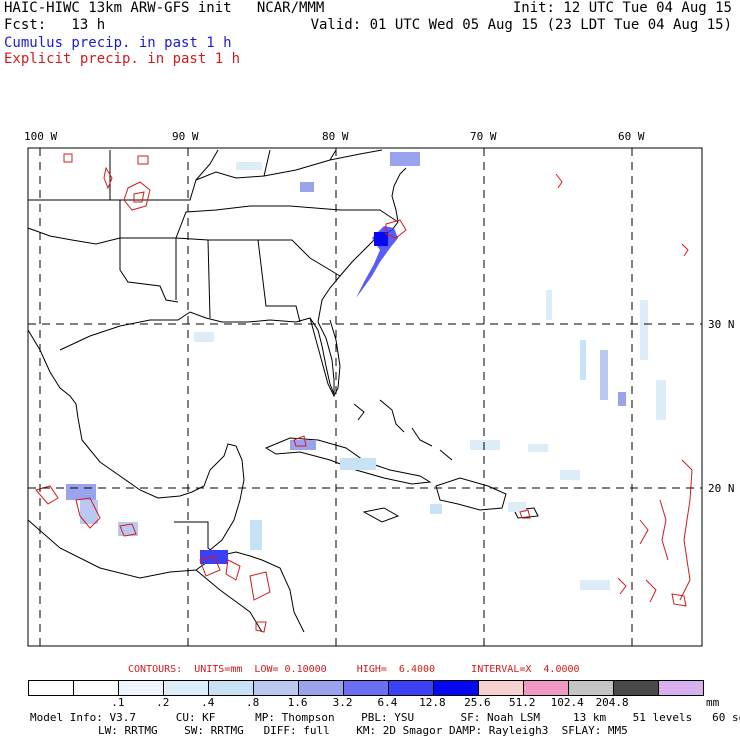  What do you see at coordinates (477, 702) in the screenshot?
I see `colorbar-label: 25.6` at bounding box center [477, 702].